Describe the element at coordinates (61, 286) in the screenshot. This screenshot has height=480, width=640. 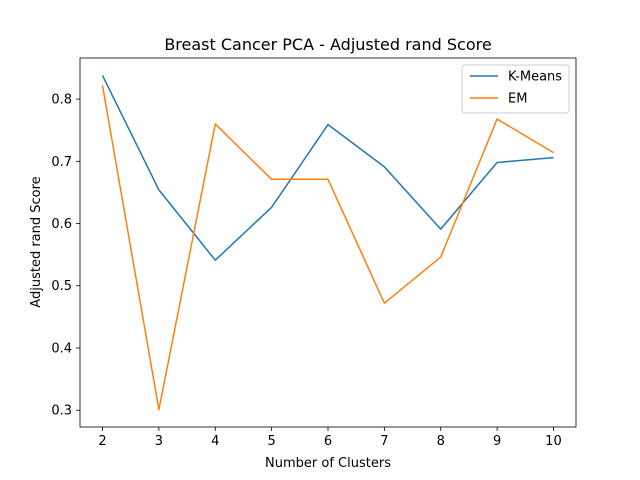
I see `y-tick-label: 0.5` at that location.